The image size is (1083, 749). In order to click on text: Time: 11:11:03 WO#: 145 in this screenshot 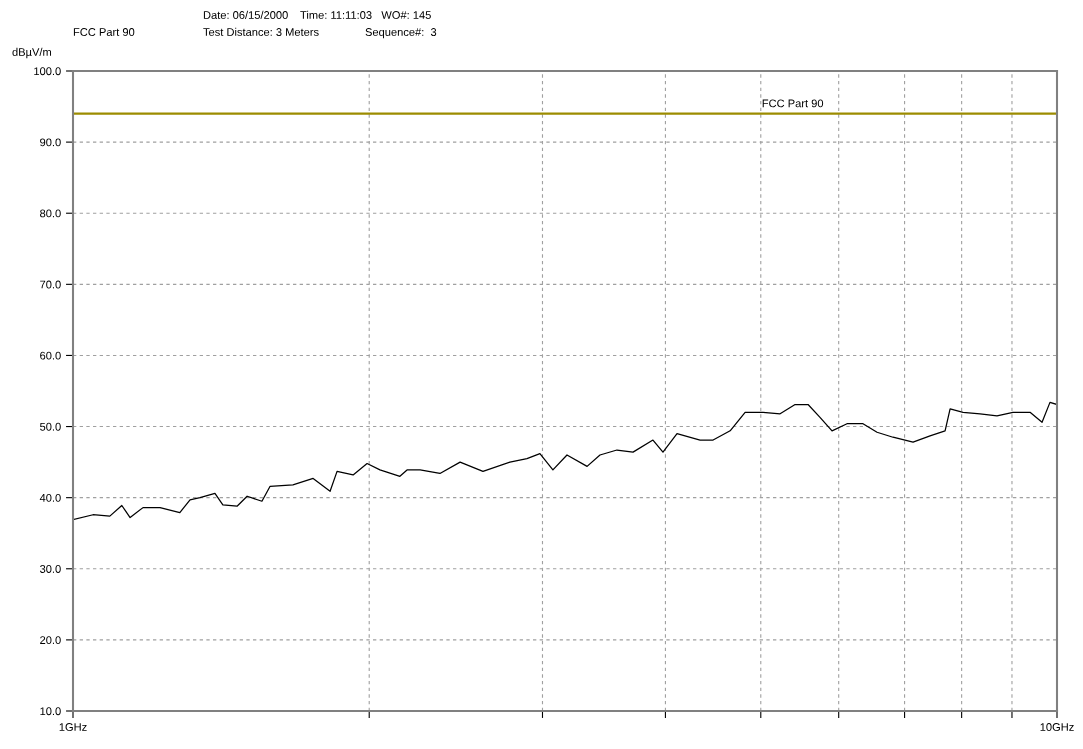, I will do `click(365, 14)`.